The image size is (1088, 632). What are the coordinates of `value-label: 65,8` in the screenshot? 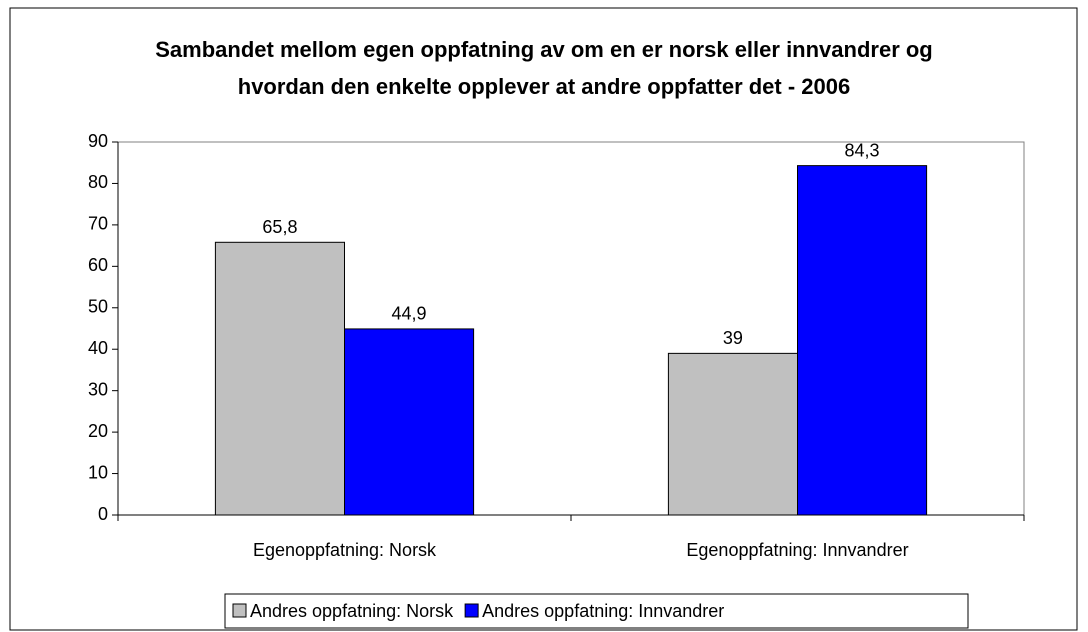 It's located at (279, 227).